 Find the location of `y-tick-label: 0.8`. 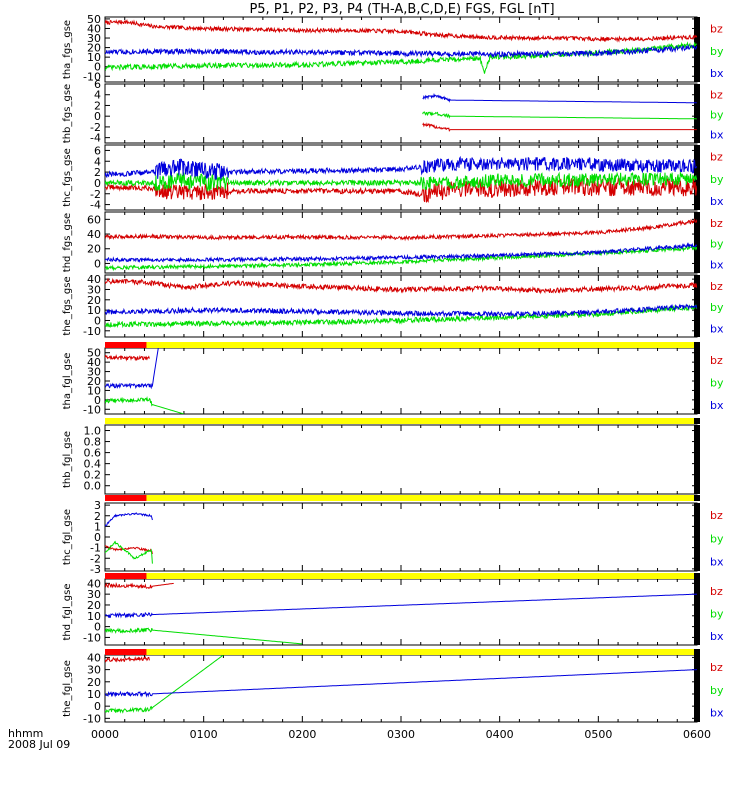

y-tick-label: 0.8 is located at coordinates (93, 442).